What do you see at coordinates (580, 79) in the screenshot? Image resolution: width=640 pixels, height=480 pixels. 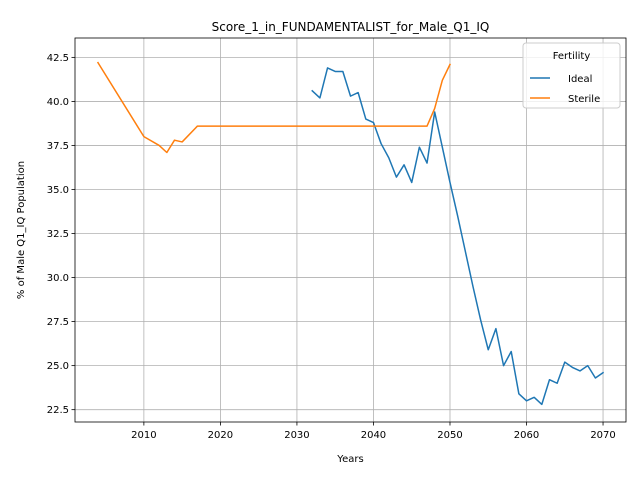 I see `legend-label-ideal: Ideal` at bounding box center [580, 79].